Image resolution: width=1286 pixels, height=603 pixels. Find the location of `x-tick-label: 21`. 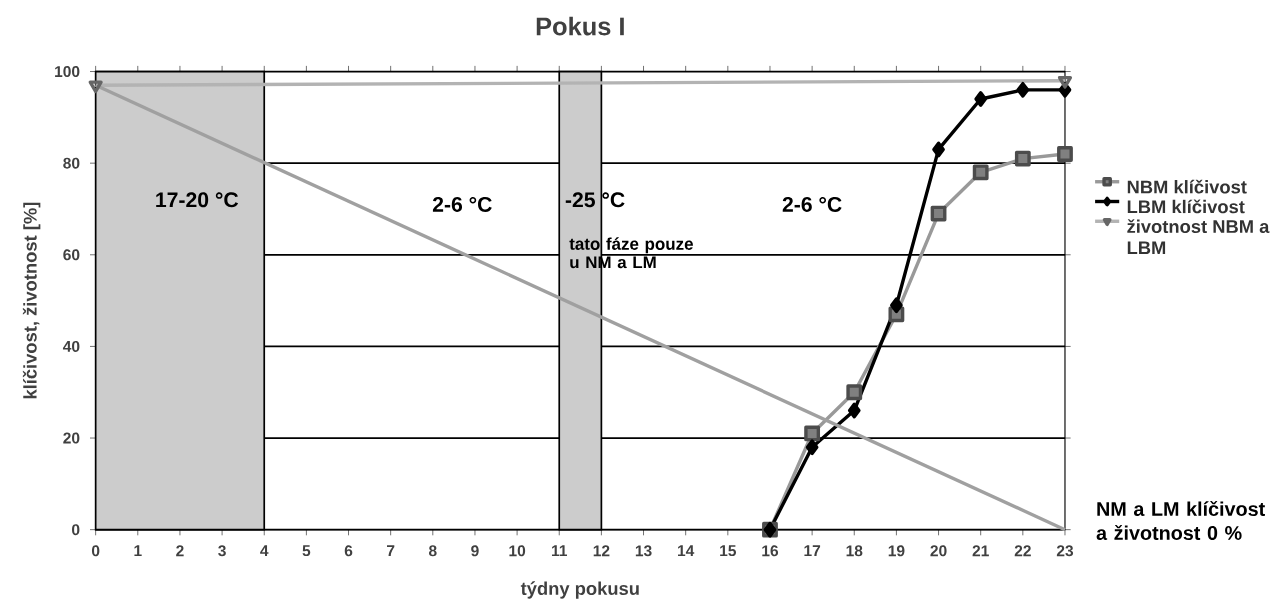

x-tick-label: 21 is located at coordinates (980, 551).